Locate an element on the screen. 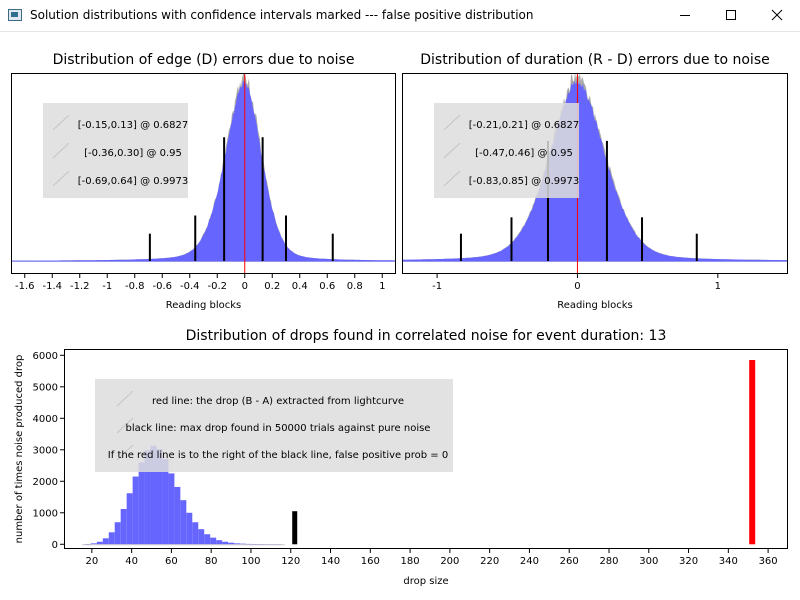 The height and width of the screenshot is (600, 800). legend-entry: [-0.36,0.30] @ 0.95 is located at coordinates (133, 153).